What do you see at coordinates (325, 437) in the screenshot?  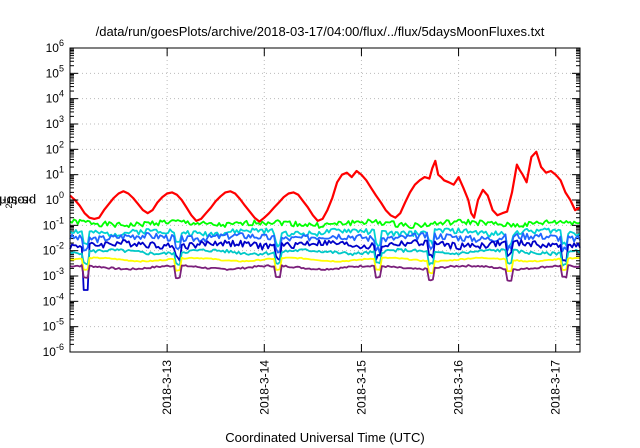 I see `x-axis-label: Coordinated Universal Time (UTC)` at bounding box center [325, 437].